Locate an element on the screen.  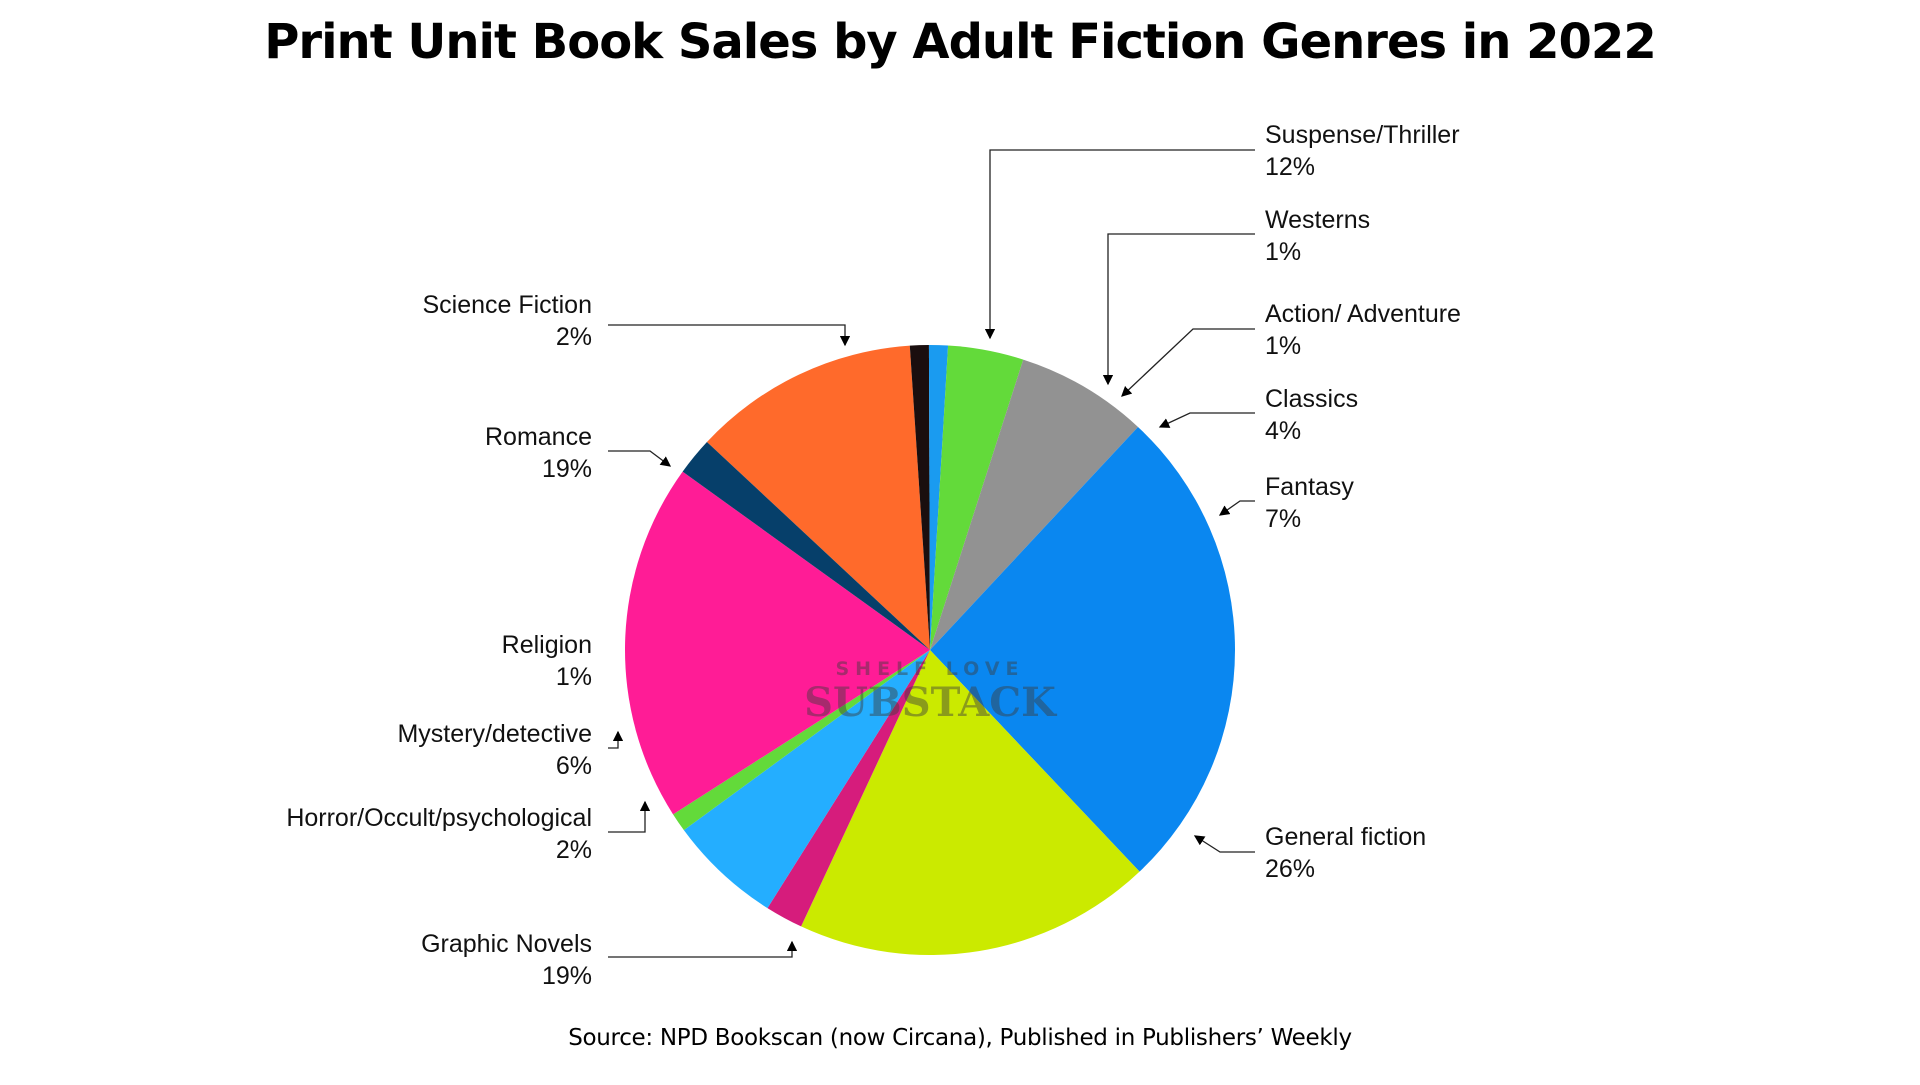
slice-label-religion: Religion 1% is located at coordinates (547, 661).